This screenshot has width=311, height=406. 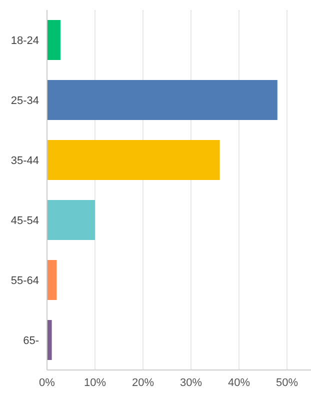 What do you see at coordinates (31, 340) in the screenshot?
I see `y-tick-label: 65-` at bounding box center [31, 340].